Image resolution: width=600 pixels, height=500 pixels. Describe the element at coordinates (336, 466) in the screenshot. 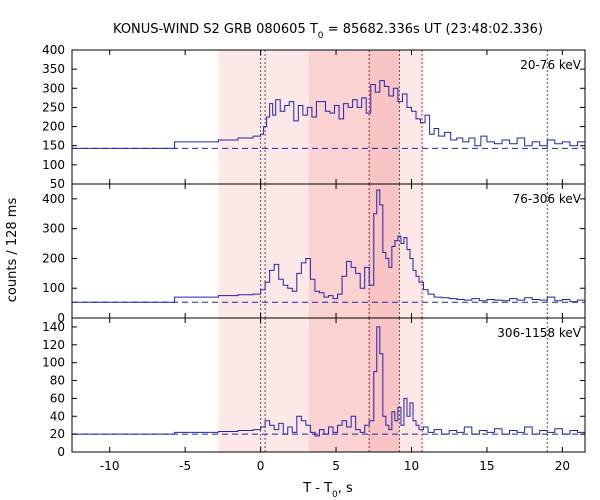

I see `x-tick-label-3: 5` at that location.